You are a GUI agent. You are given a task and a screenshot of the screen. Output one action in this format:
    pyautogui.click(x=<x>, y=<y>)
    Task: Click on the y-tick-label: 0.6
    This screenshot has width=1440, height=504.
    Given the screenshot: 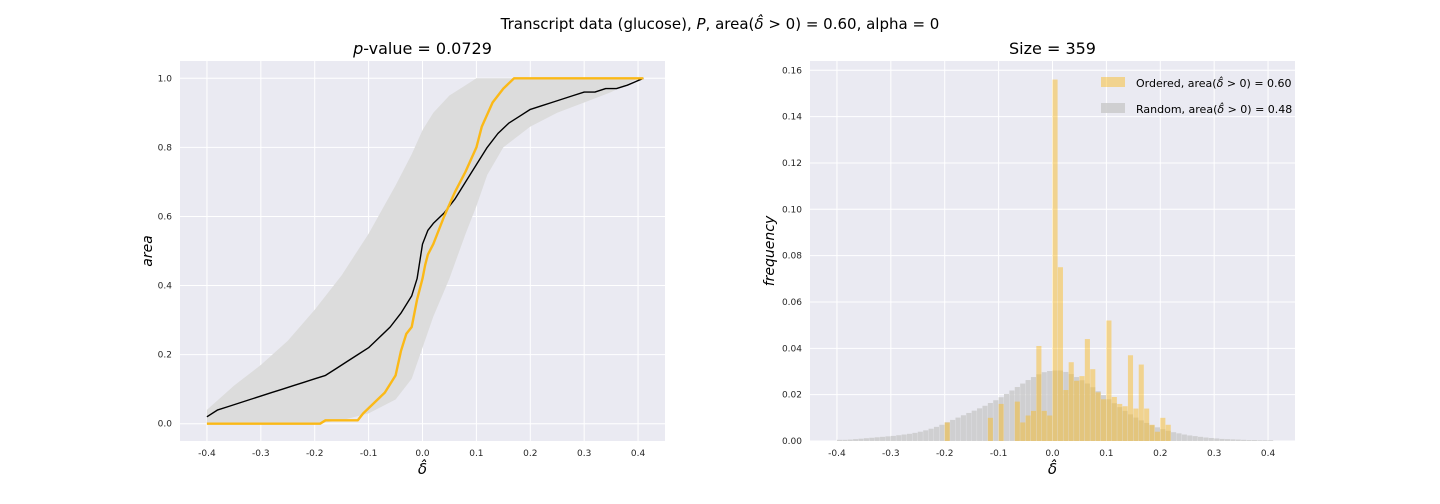 What is the action you would take?
    pyautogui.click(x=165, y=217)
    